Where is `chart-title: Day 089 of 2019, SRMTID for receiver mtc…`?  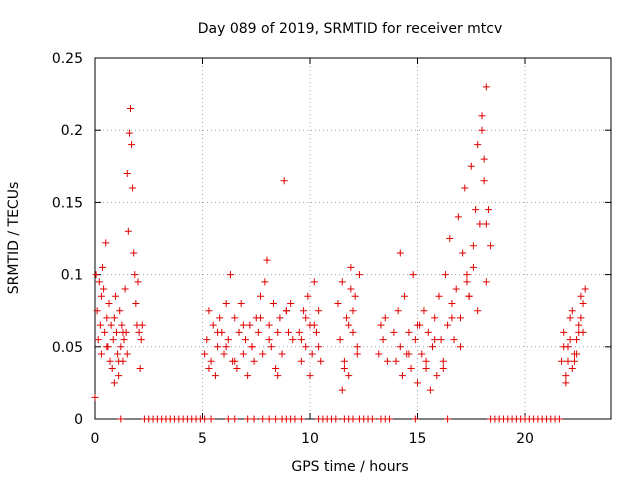 chart-title: Day 089 of 2019, SRMTID for receiver mtc… is located at coordinates (350, 29).